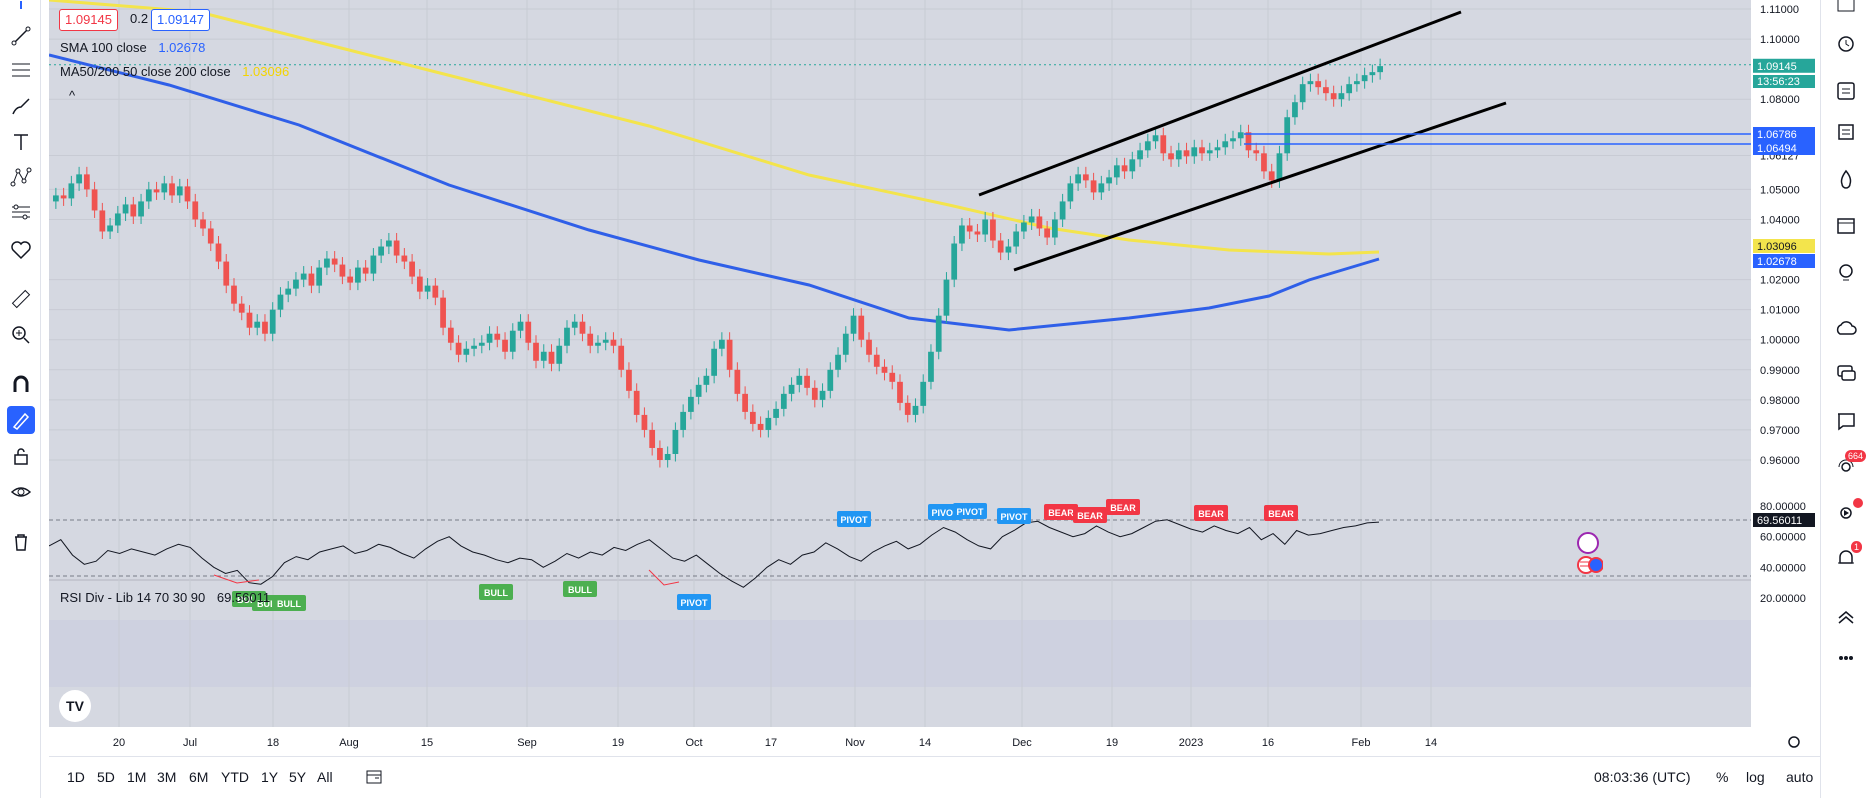  Describe the element at coordinates (1590, 565) in the screenshot. I see `us-flag-event-icon` at that location.